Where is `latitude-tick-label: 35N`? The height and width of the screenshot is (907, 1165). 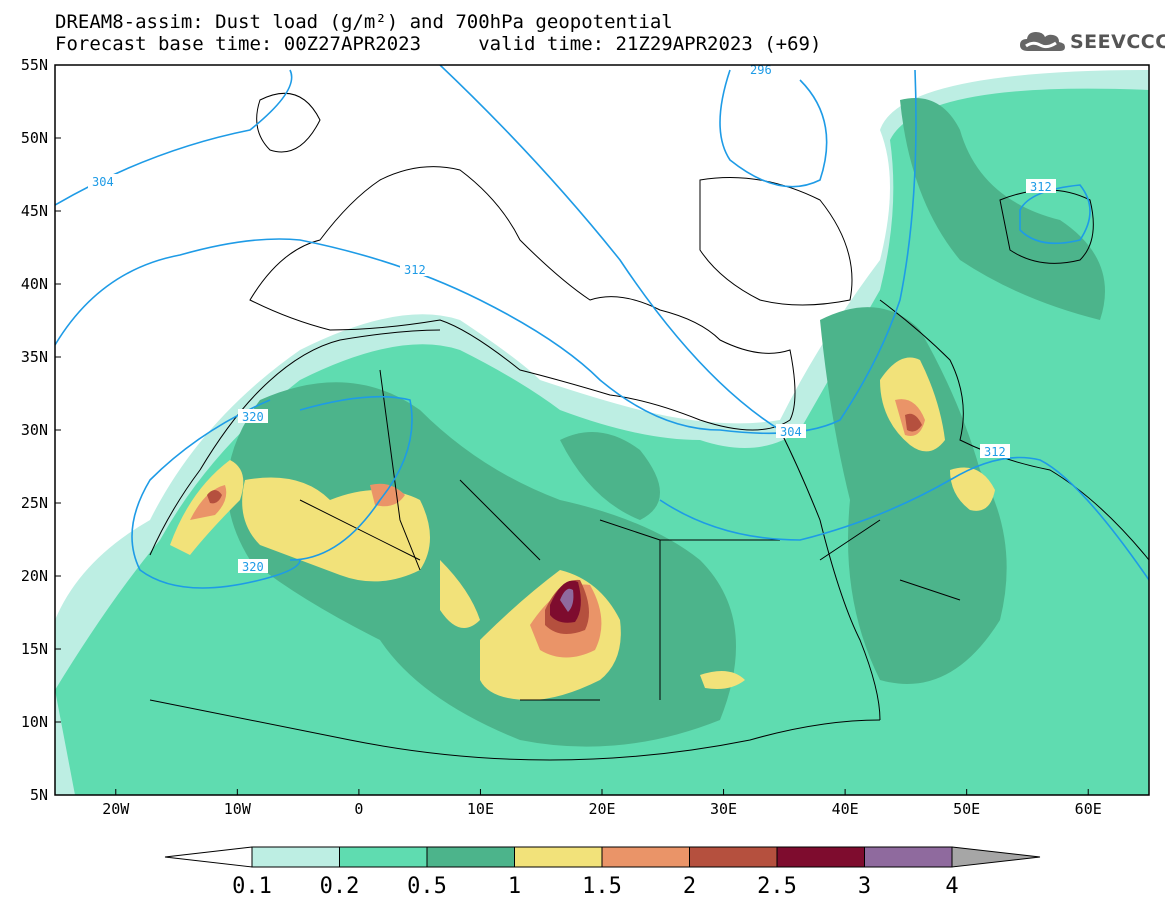
latitude-tick-label: 35N is located at coordinates (34, 357).